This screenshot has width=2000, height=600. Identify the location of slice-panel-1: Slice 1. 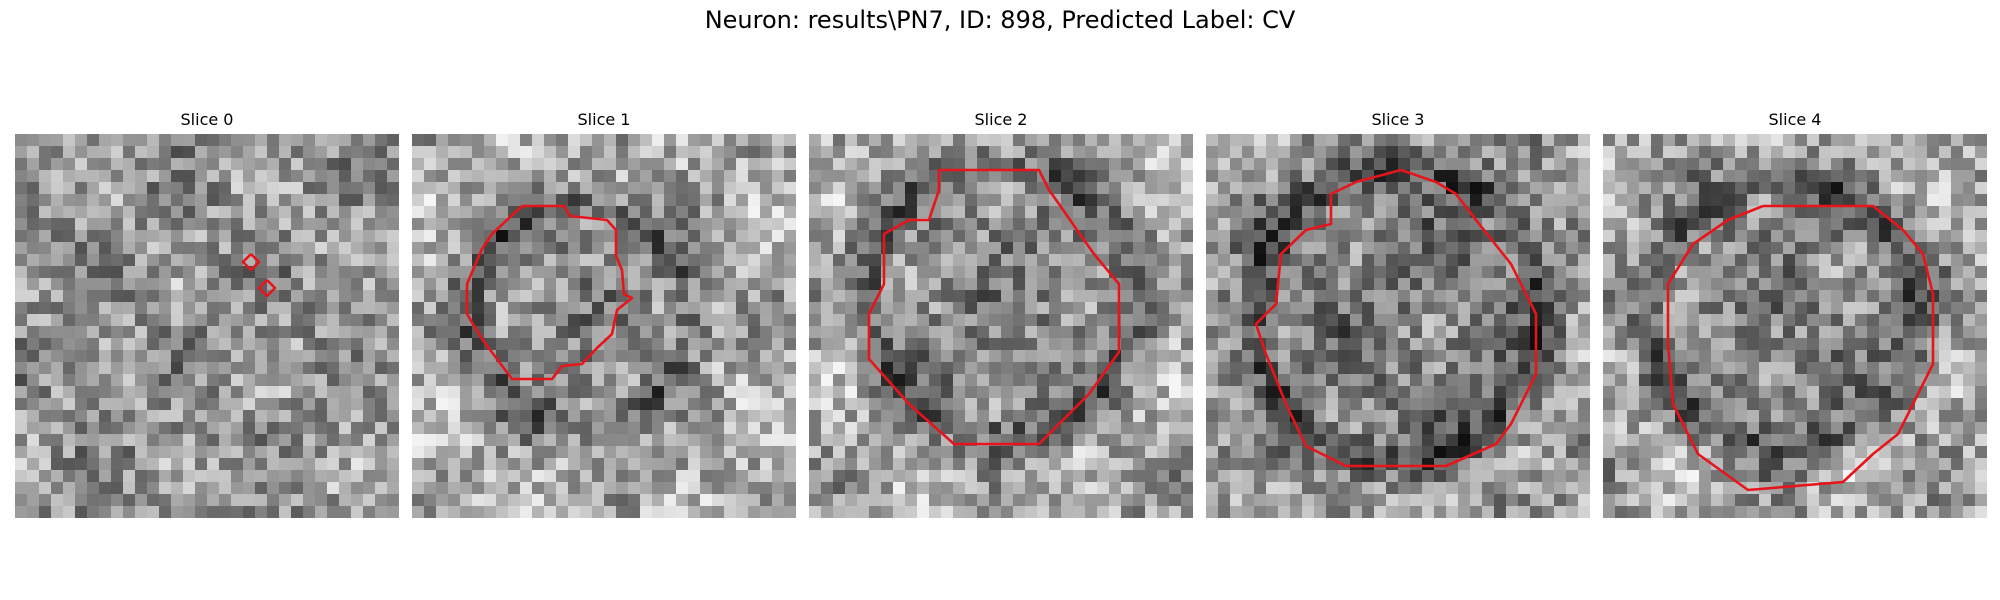
(604, 314).